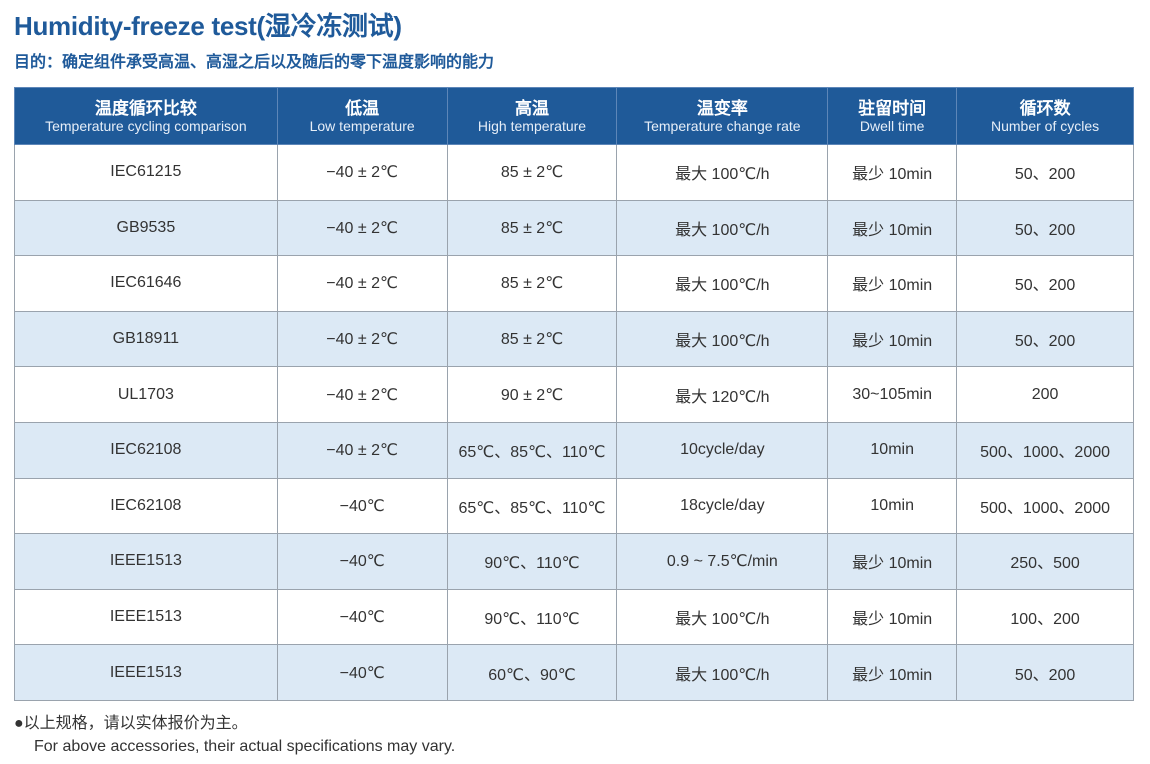  I want to click on column-header: 低温 Low temperature, so click(362, 116).